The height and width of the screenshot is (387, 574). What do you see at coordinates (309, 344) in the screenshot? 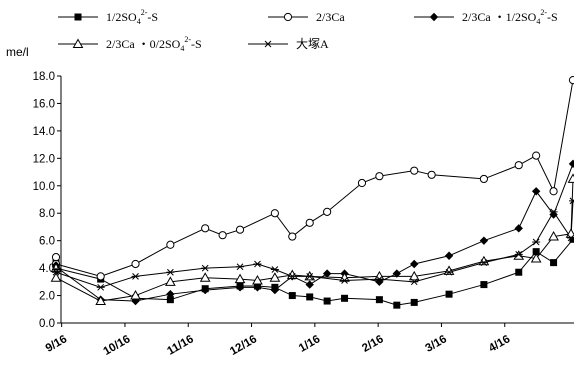
I see `x-tick-label: 1/16` at bounding box center [309, 344].